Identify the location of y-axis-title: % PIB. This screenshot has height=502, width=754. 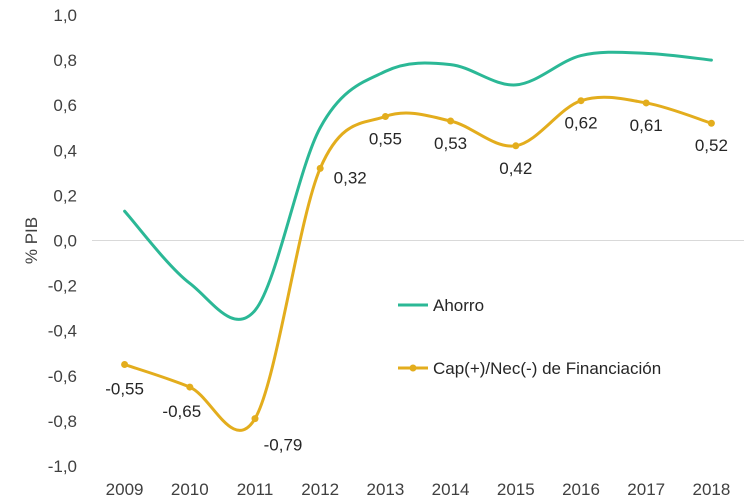
(31, 240).